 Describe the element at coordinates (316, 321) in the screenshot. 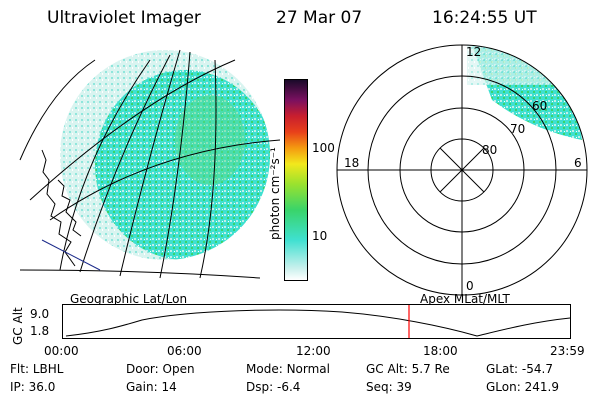

I see `altitude-timeline` at that location.